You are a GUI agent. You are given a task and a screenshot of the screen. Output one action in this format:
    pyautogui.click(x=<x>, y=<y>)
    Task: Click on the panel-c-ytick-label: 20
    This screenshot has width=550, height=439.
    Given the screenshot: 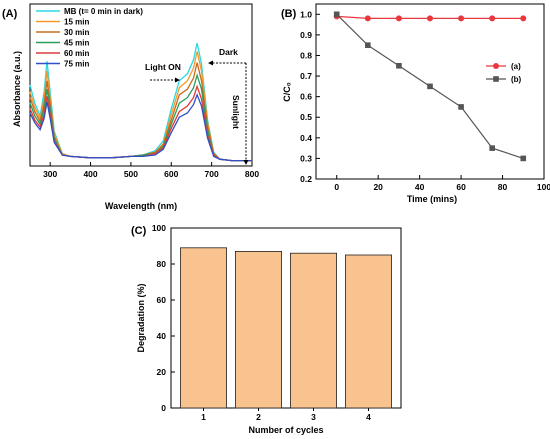 What is the action you would take?
    pyautogui.click(x=162, y=372)
    